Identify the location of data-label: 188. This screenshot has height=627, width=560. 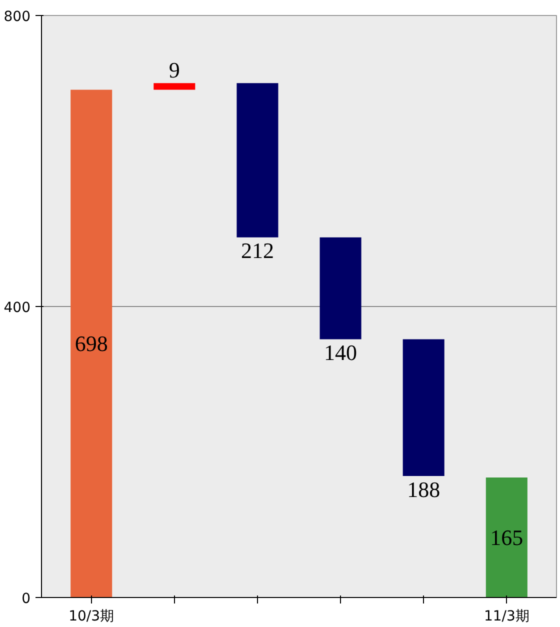
(423, 489).